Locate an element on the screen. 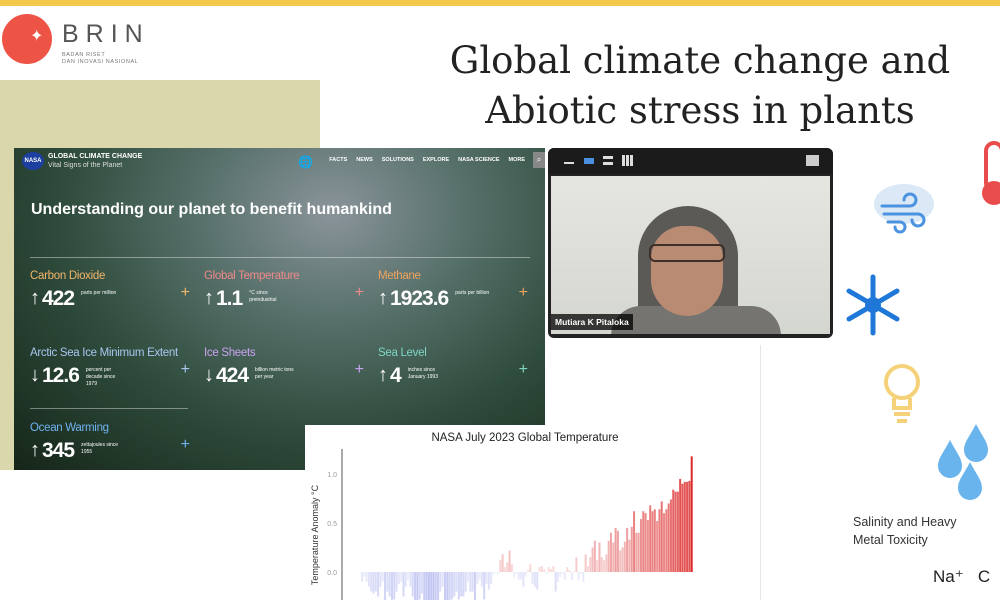 This screenshot has width=1000, height=600. stat-unit: percent per decade since 1979 is located at coordinates (100, 377).